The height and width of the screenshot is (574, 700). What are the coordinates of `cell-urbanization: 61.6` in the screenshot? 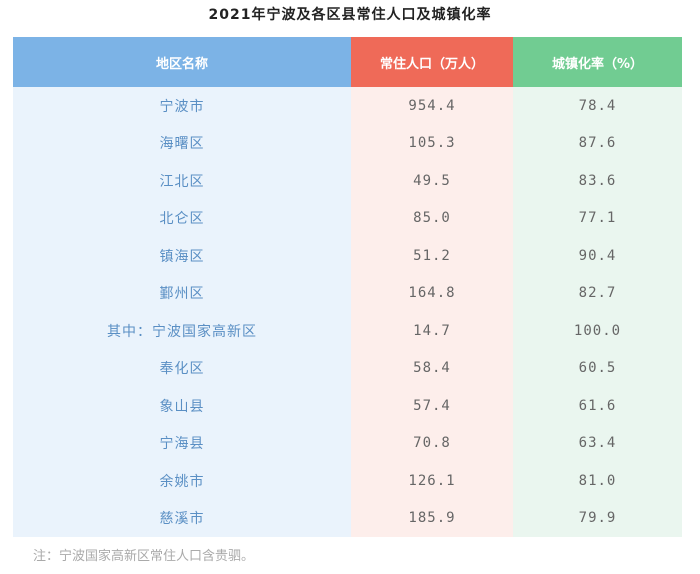 It's located at (597, 406).